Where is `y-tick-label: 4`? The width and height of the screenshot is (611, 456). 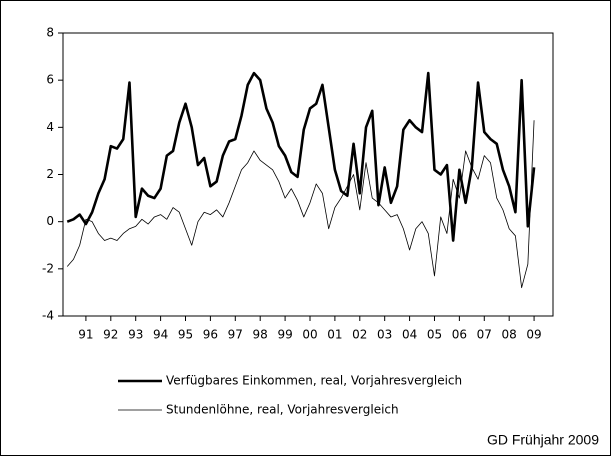
y-tick-label: 4 is located at coordinates (50, 127).